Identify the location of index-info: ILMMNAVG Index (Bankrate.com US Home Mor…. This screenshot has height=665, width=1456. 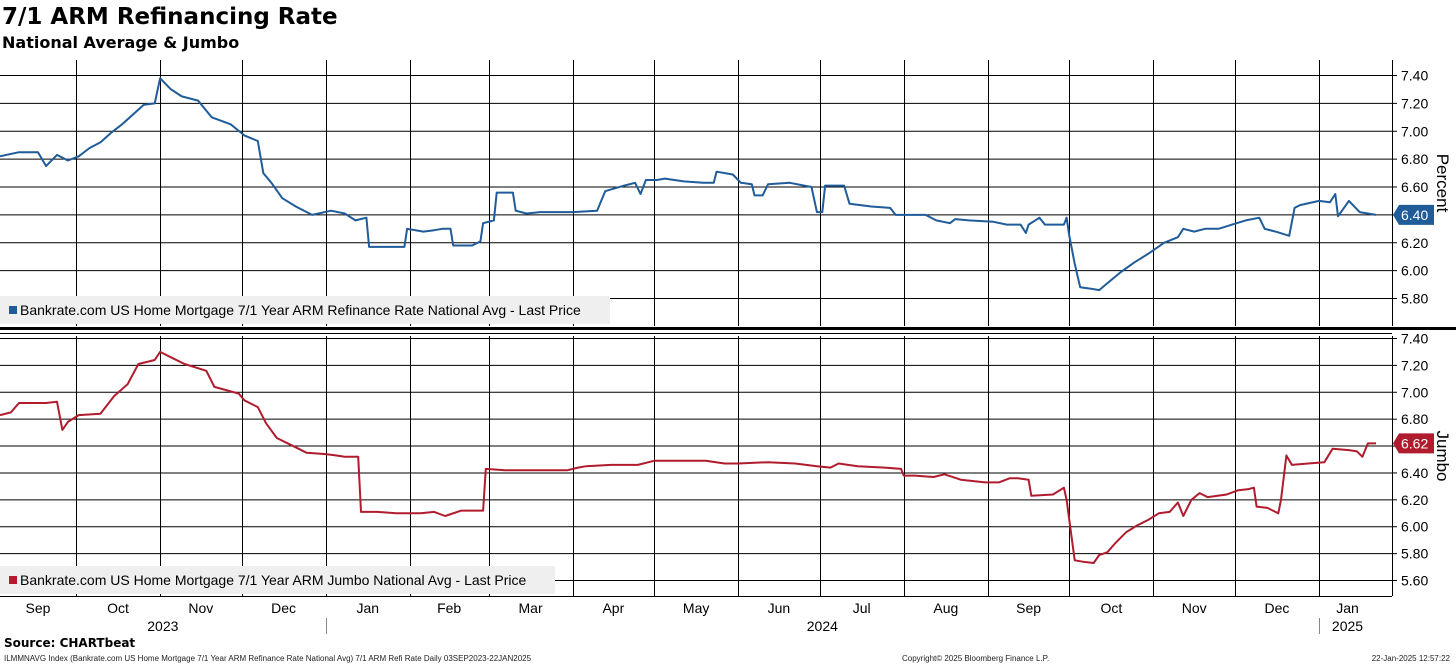
(268, 658).